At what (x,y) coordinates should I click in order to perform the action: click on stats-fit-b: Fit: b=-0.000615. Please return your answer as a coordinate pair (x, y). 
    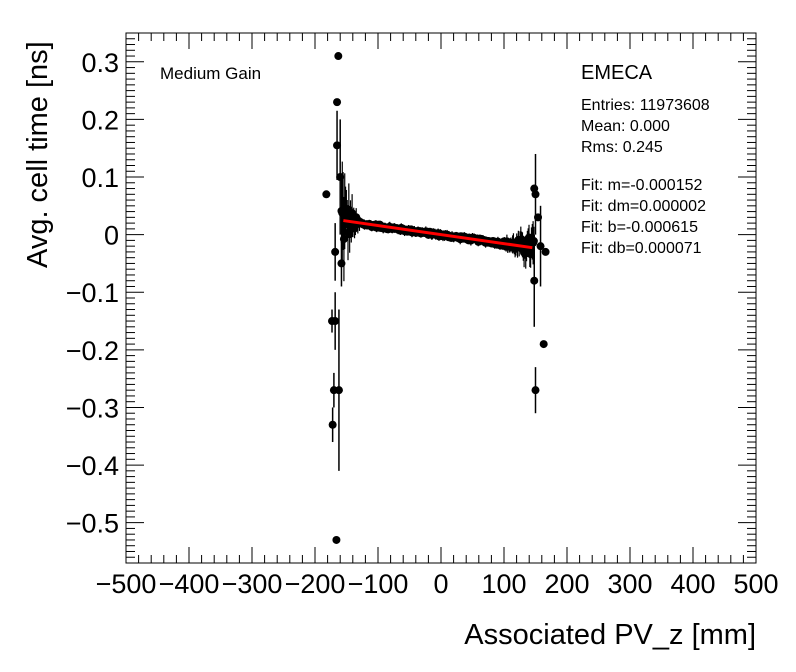
    Looking at the image, I should click on (639, 227).